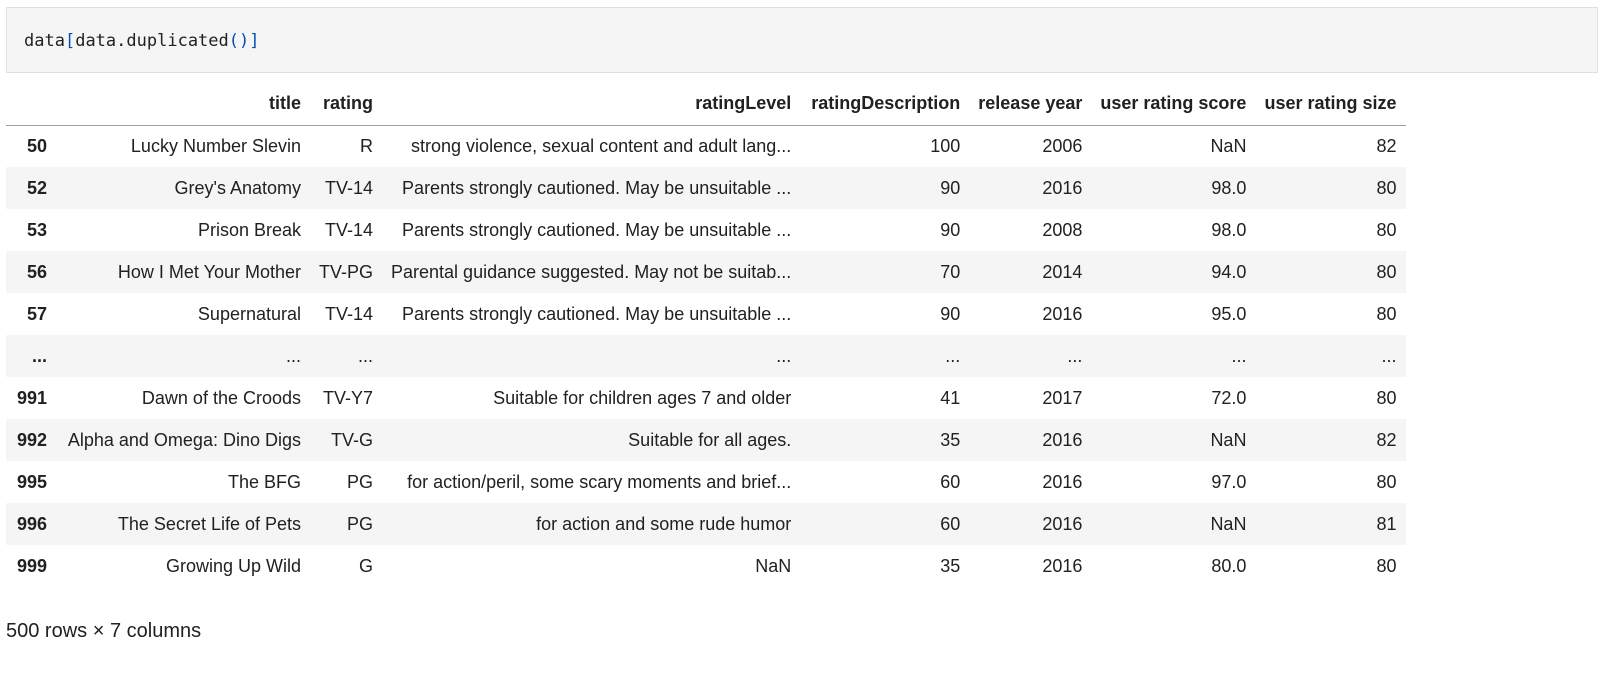  Describe the element at coordinates (221, 397) in the screenshot. I see `cell-title: Dawn of the Croods` at that location.